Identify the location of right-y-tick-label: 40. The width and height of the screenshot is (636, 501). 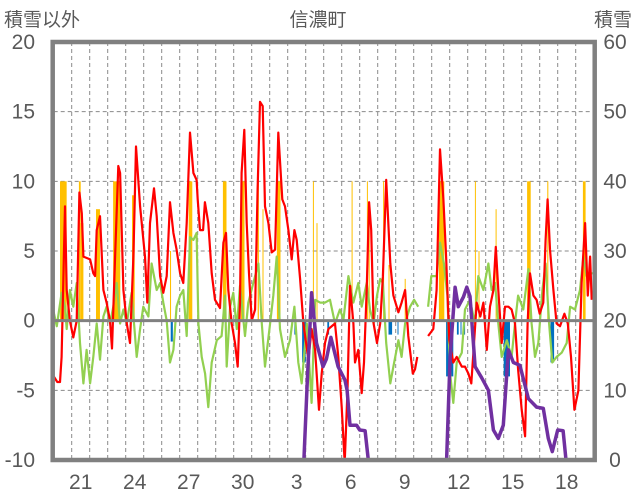
(614, 181).